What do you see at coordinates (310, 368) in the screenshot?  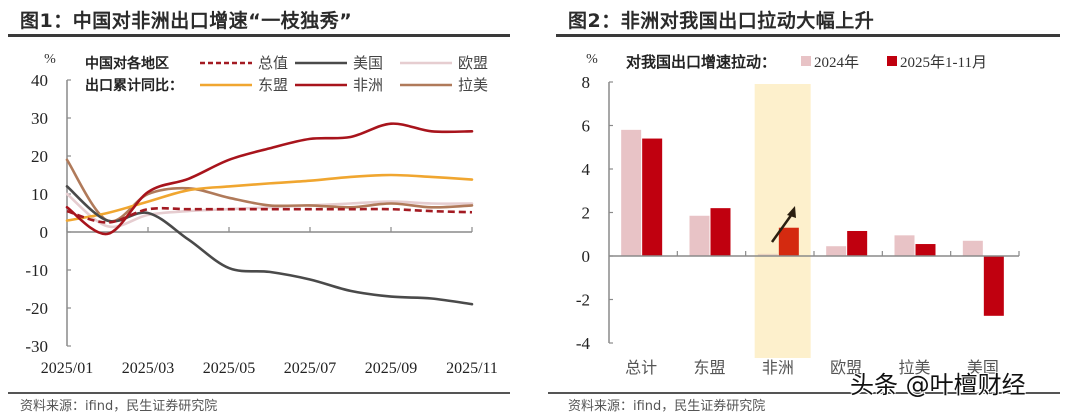 I see `x-tick-label: 2025/07` at bounding box center [310, 368].